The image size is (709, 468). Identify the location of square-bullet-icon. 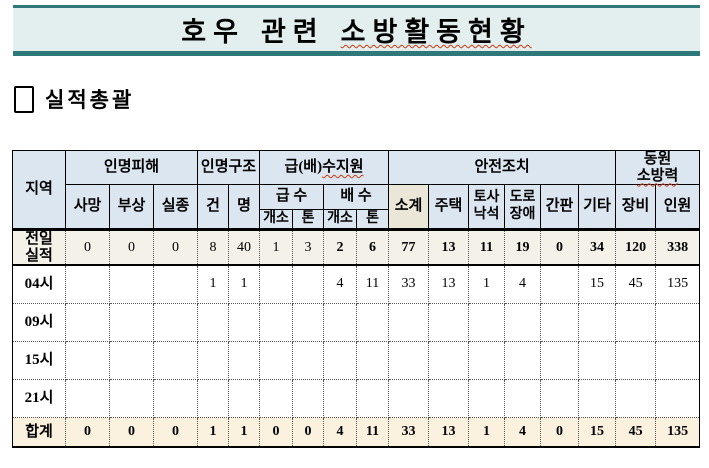
(24, 99).